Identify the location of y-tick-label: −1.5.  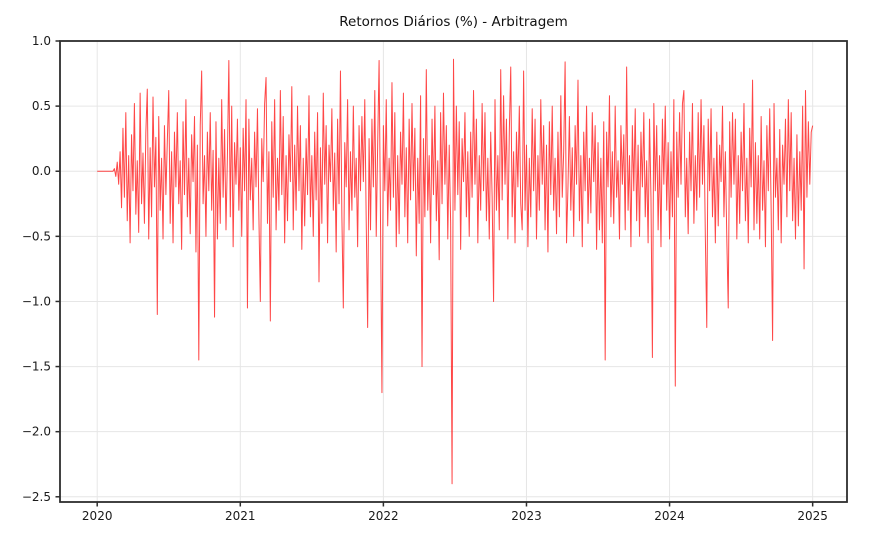
(36, 367).